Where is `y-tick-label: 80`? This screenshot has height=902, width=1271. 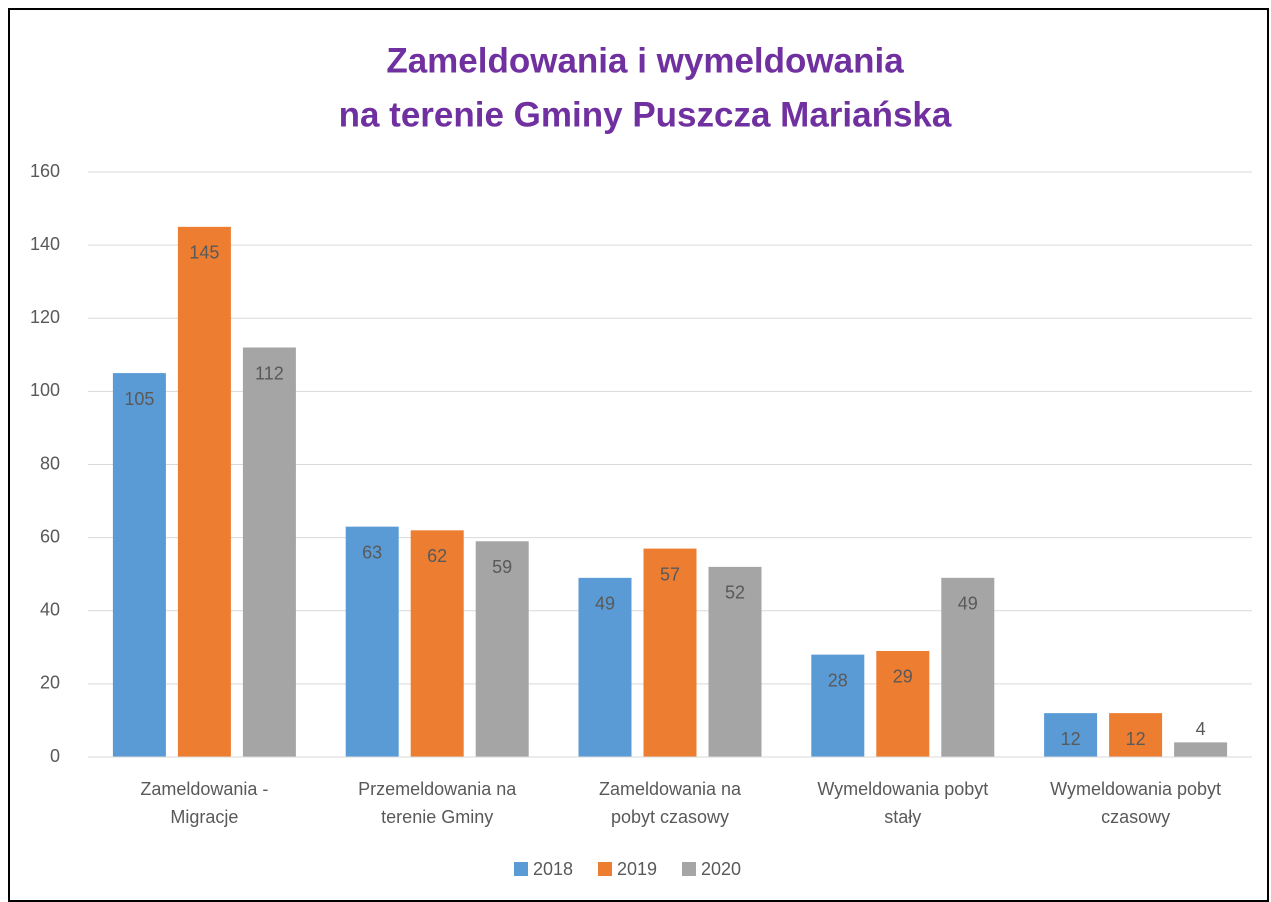
y-tick-label: 80 is located at coordinates (50, 463).